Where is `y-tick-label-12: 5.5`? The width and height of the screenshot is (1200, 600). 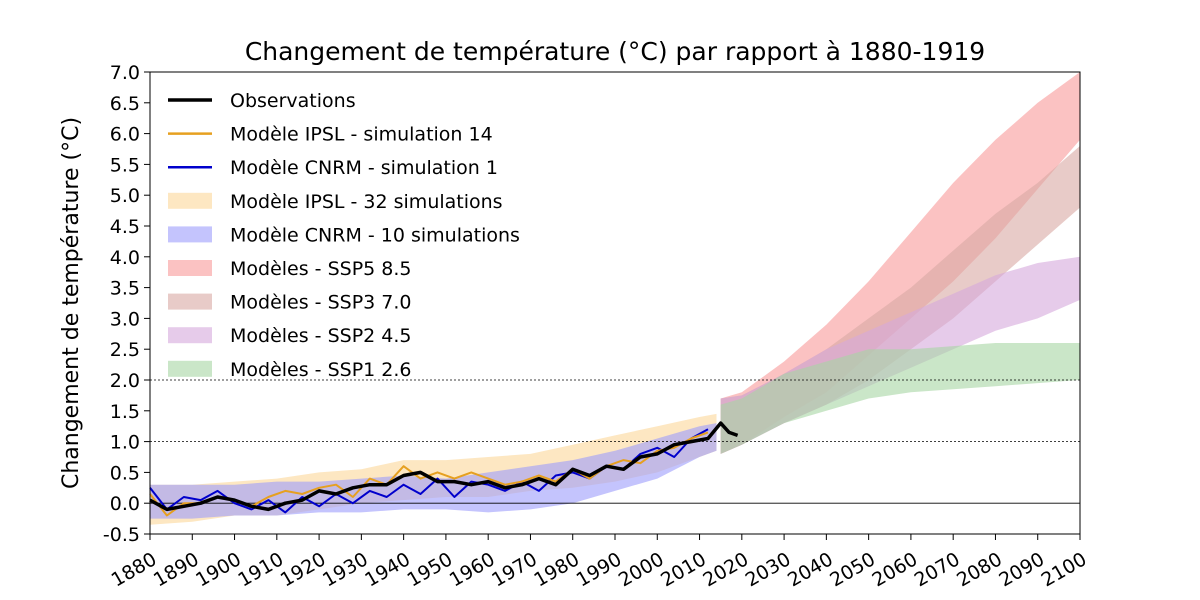
y-tick-label-12: 5.5 is located at coordinates (125, 165).